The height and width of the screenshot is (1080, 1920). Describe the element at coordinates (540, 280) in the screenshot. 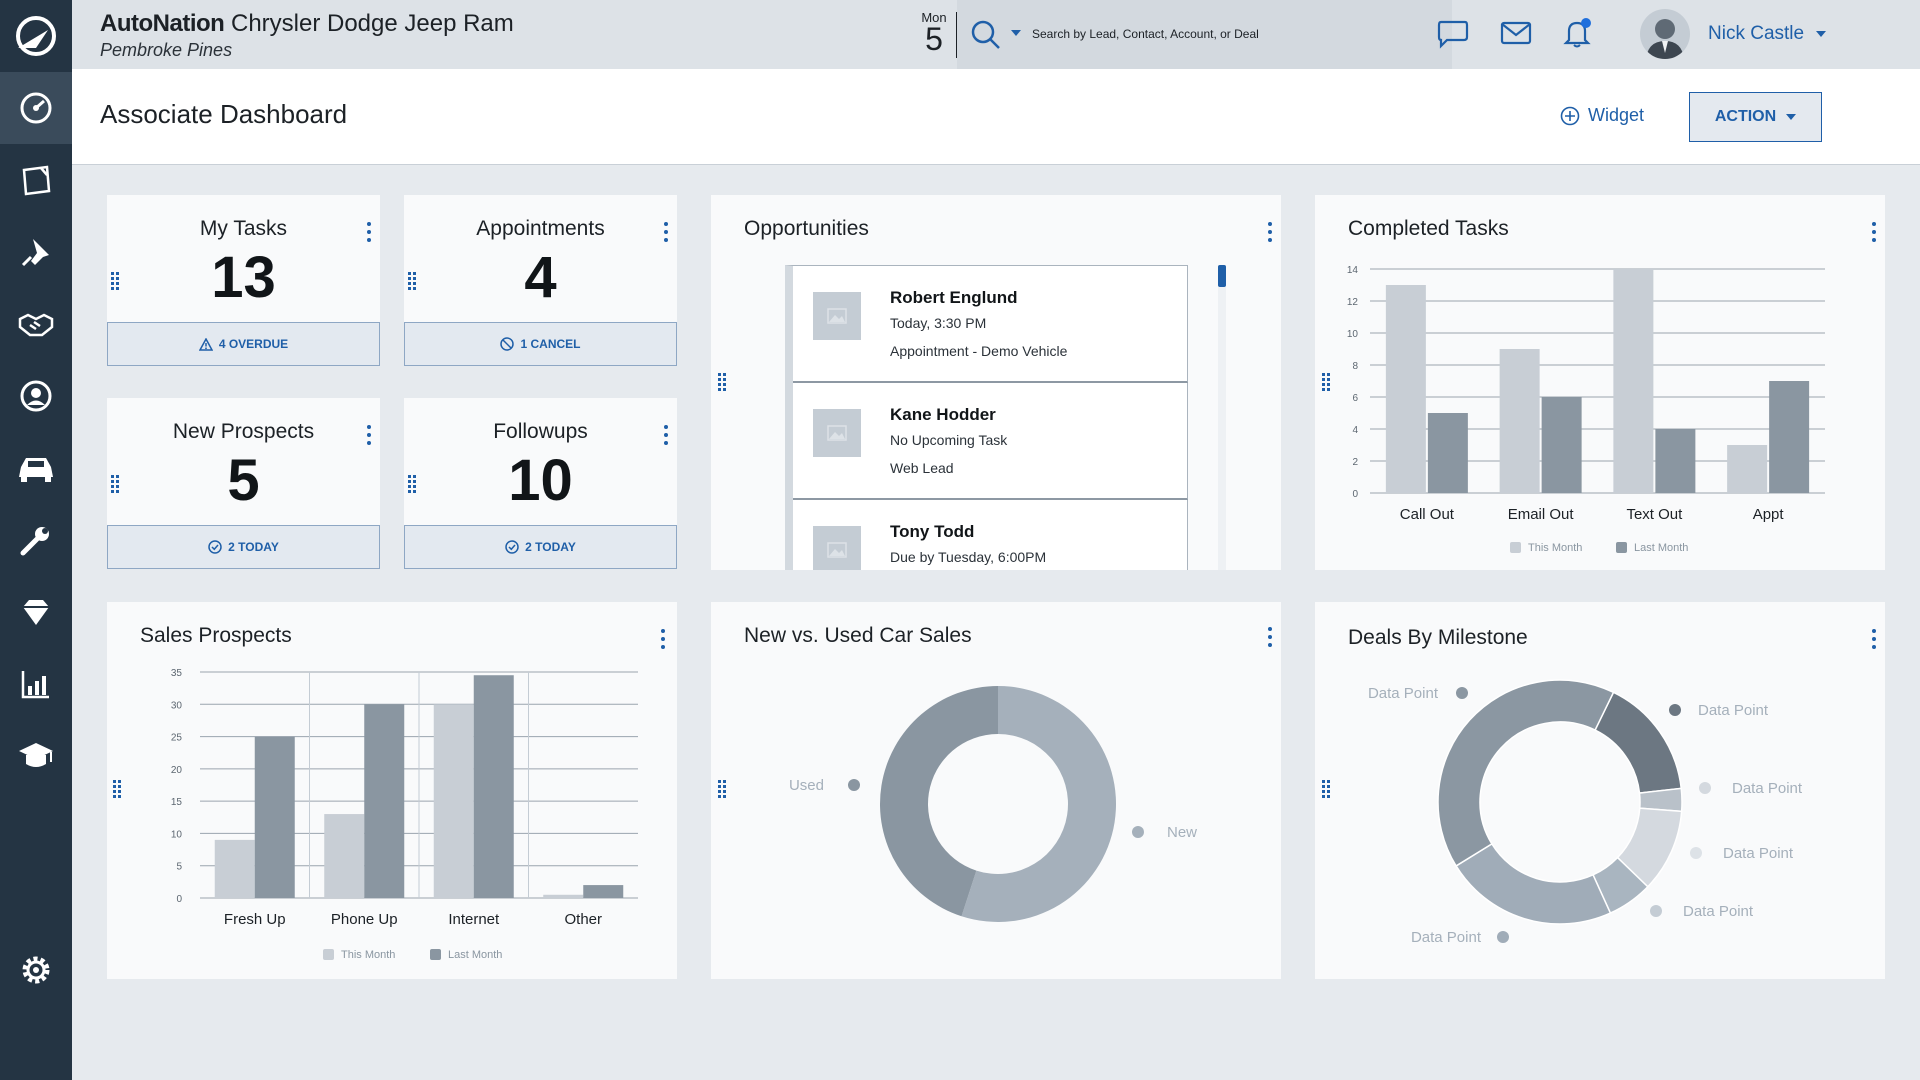

I see `stat-card-appointments: Appointments 4 1 CANCEL` at that location.